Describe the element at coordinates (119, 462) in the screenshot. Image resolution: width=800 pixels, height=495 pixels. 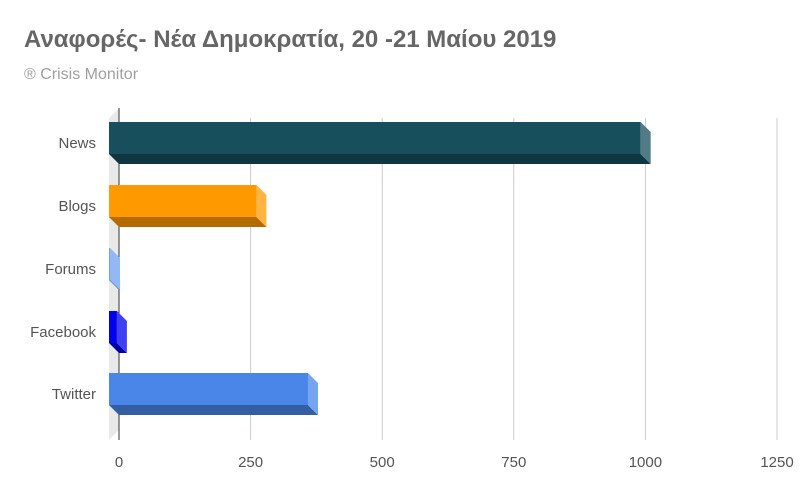
I see `x-tick-label: 0` at that location.